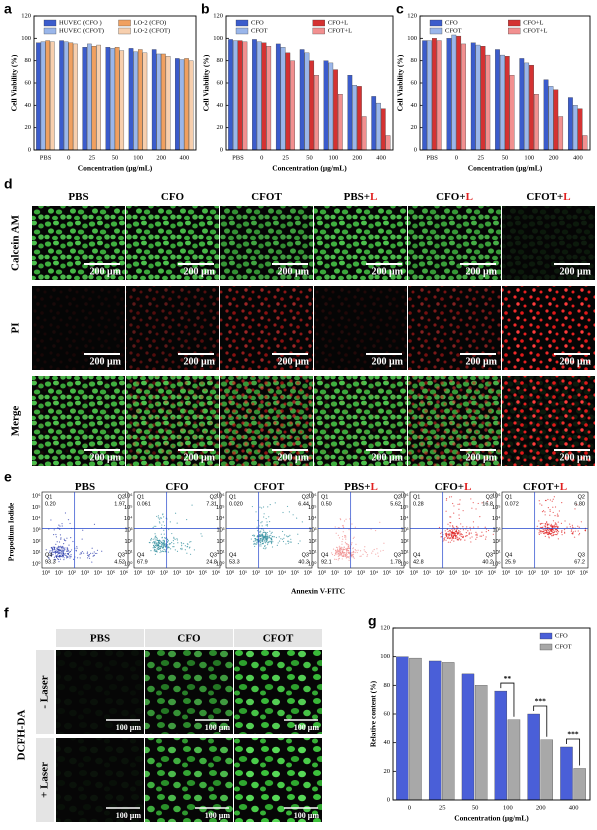  I want to click on micrograph-red, so click(360, 328).